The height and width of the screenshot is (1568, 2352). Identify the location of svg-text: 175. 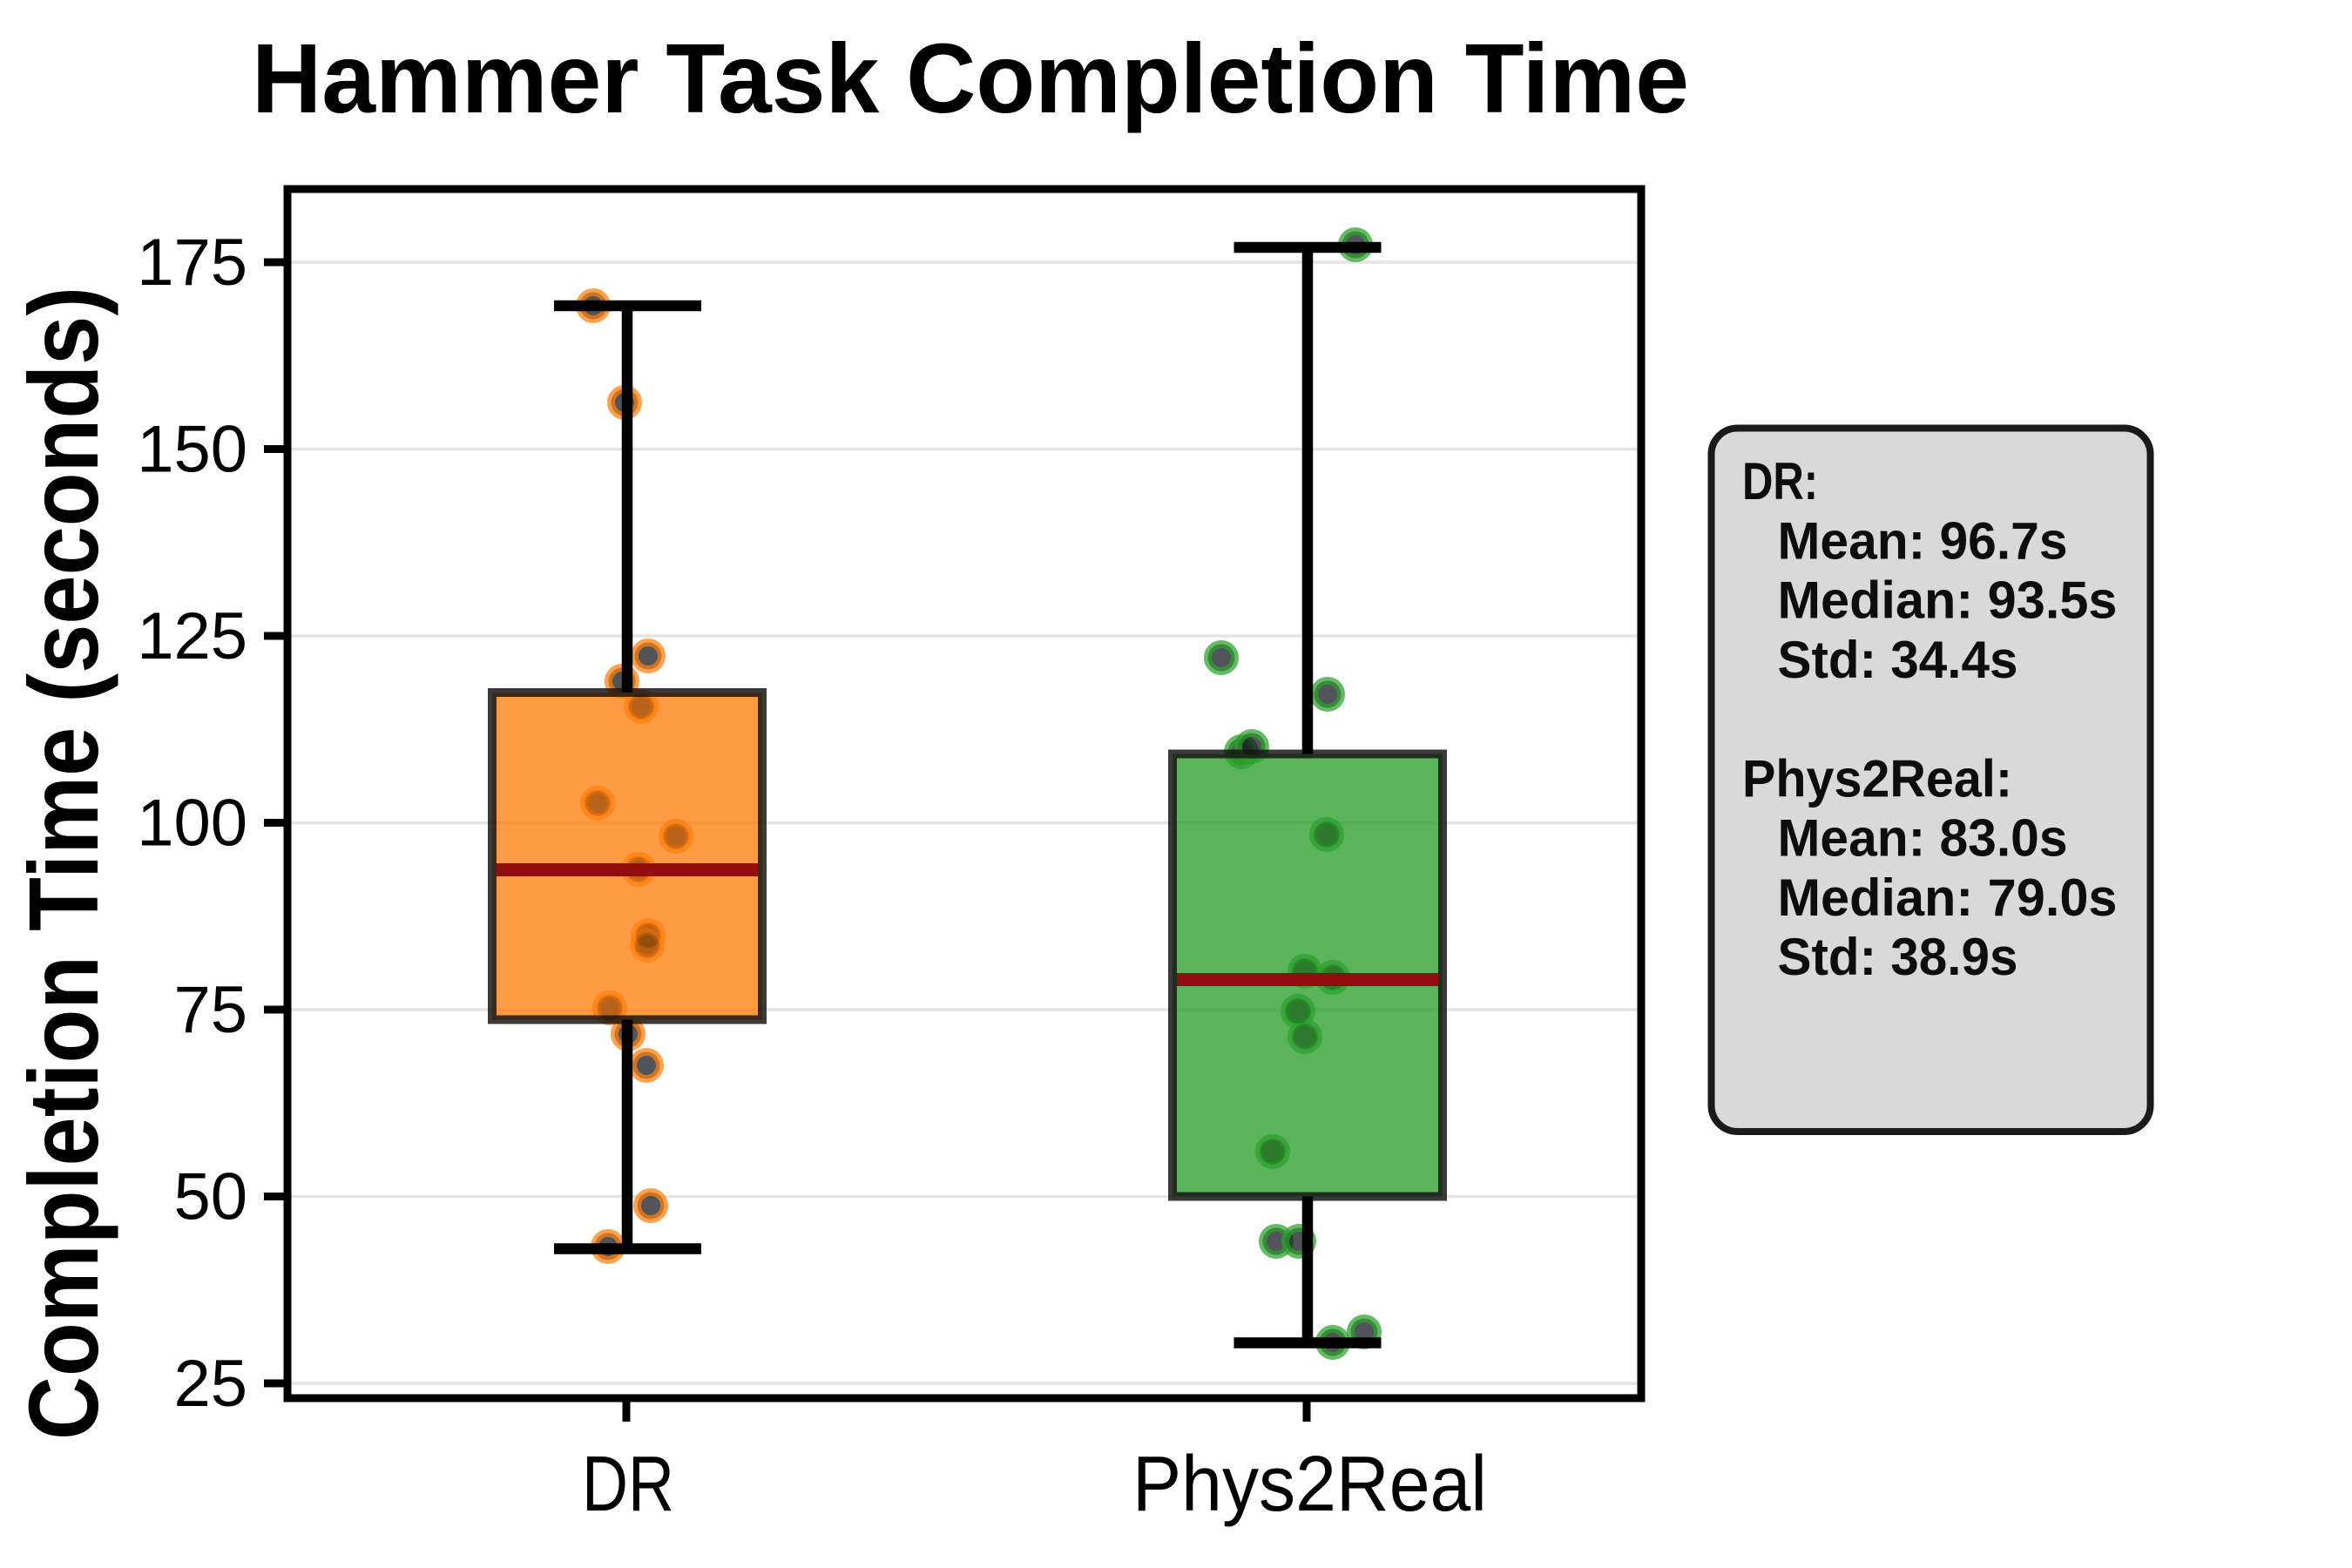
(192, 263).